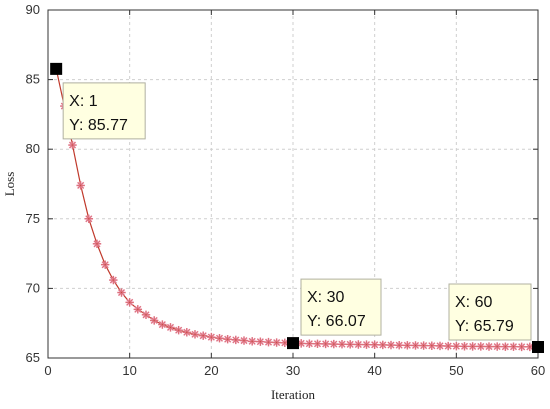 This screenshot has height=409, width=550. What do you see at coordinates (293, 370) in the screenshot?
I see `x-tick-label: 30` at bounding box center [293, 370].